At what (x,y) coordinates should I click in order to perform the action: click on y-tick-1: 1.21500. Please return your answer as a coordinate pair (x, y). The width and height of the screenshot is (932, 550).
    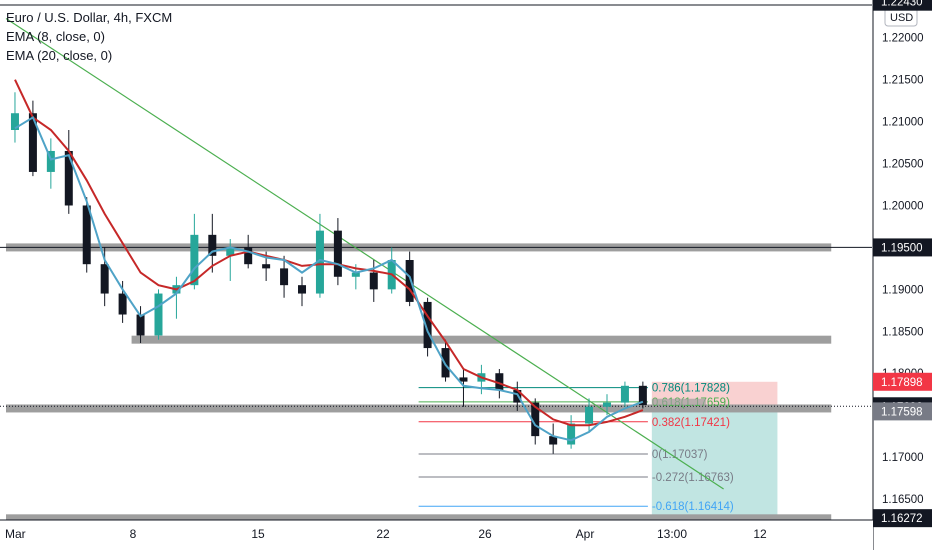
    Looking at the image, I should click on (903, 81).